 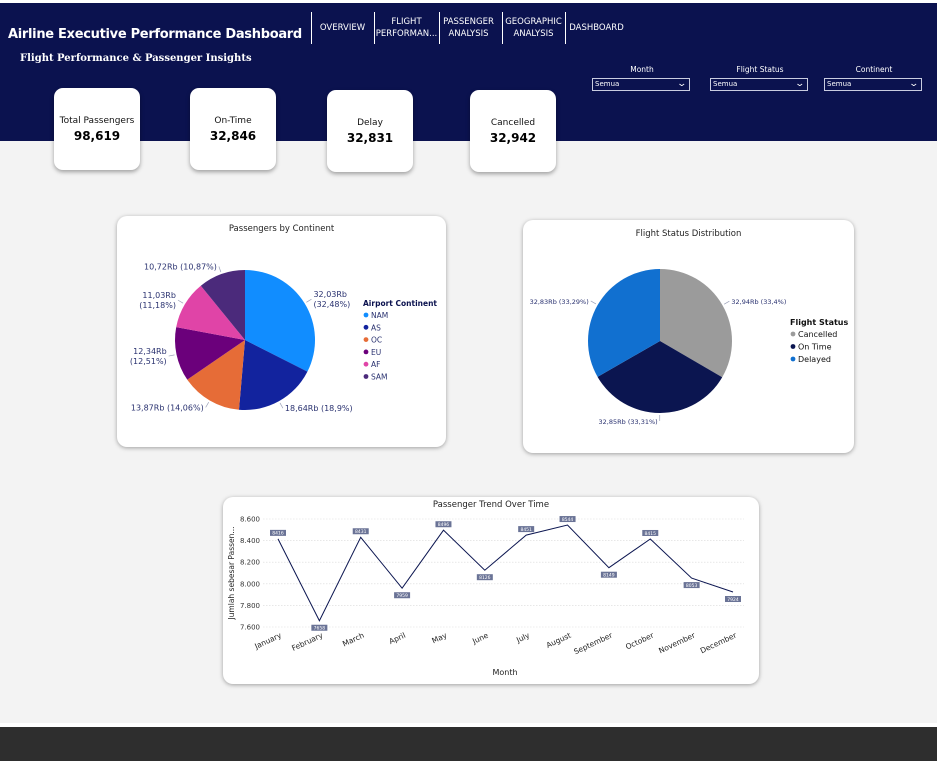 I want to click on data-label: 8149, so click(x=609, y=576).